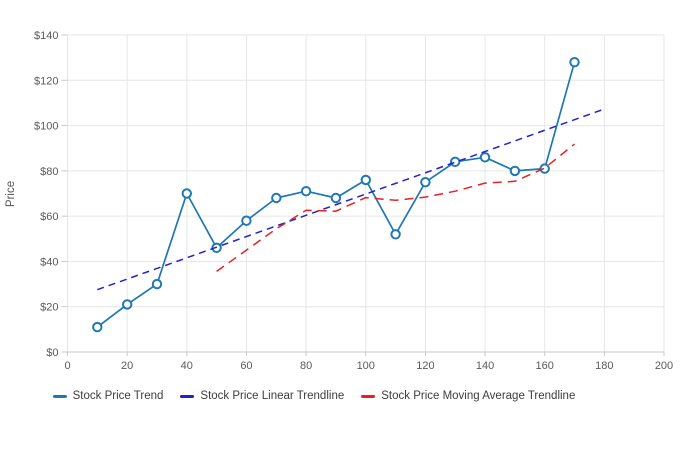 The image size is (685, 465). I want to click on x-tick-label: 200, so click(664, 366).